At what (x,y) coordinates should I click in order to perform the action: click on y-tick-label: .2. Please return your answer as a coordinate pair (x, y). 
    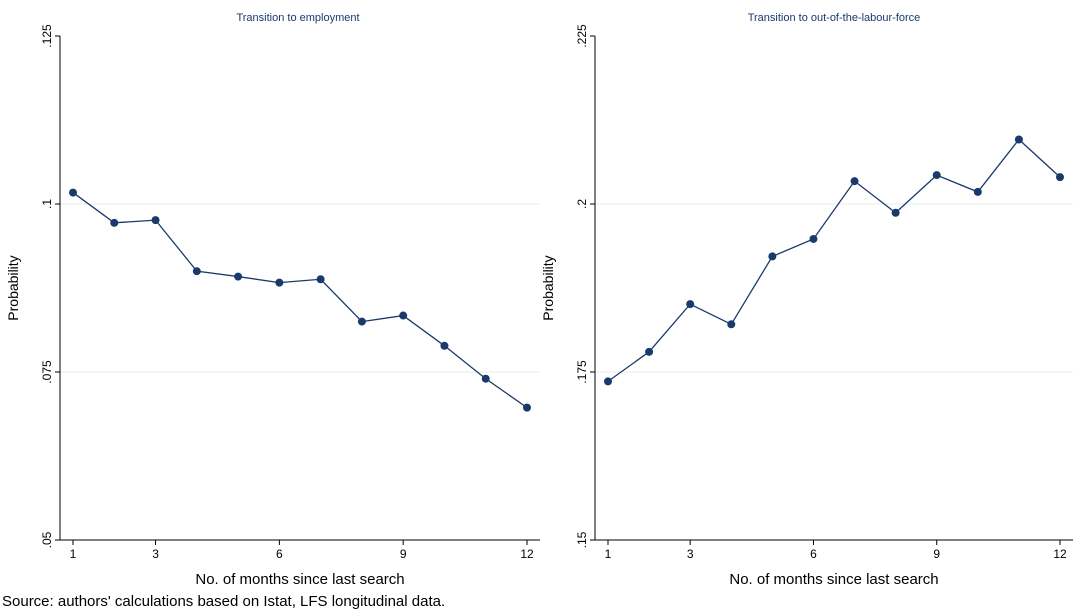
    Looking at the image, I should click on (582, 204).